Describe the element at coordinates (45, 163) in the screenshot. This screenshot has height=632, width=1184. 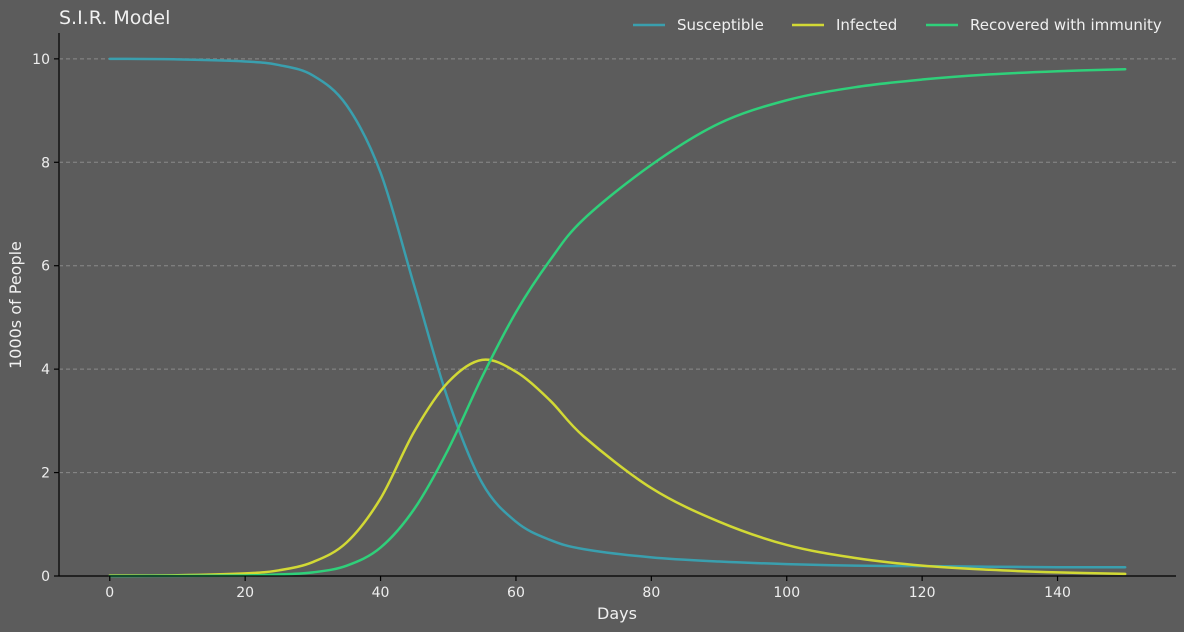
I see `y-tick-label: 8` at that location.